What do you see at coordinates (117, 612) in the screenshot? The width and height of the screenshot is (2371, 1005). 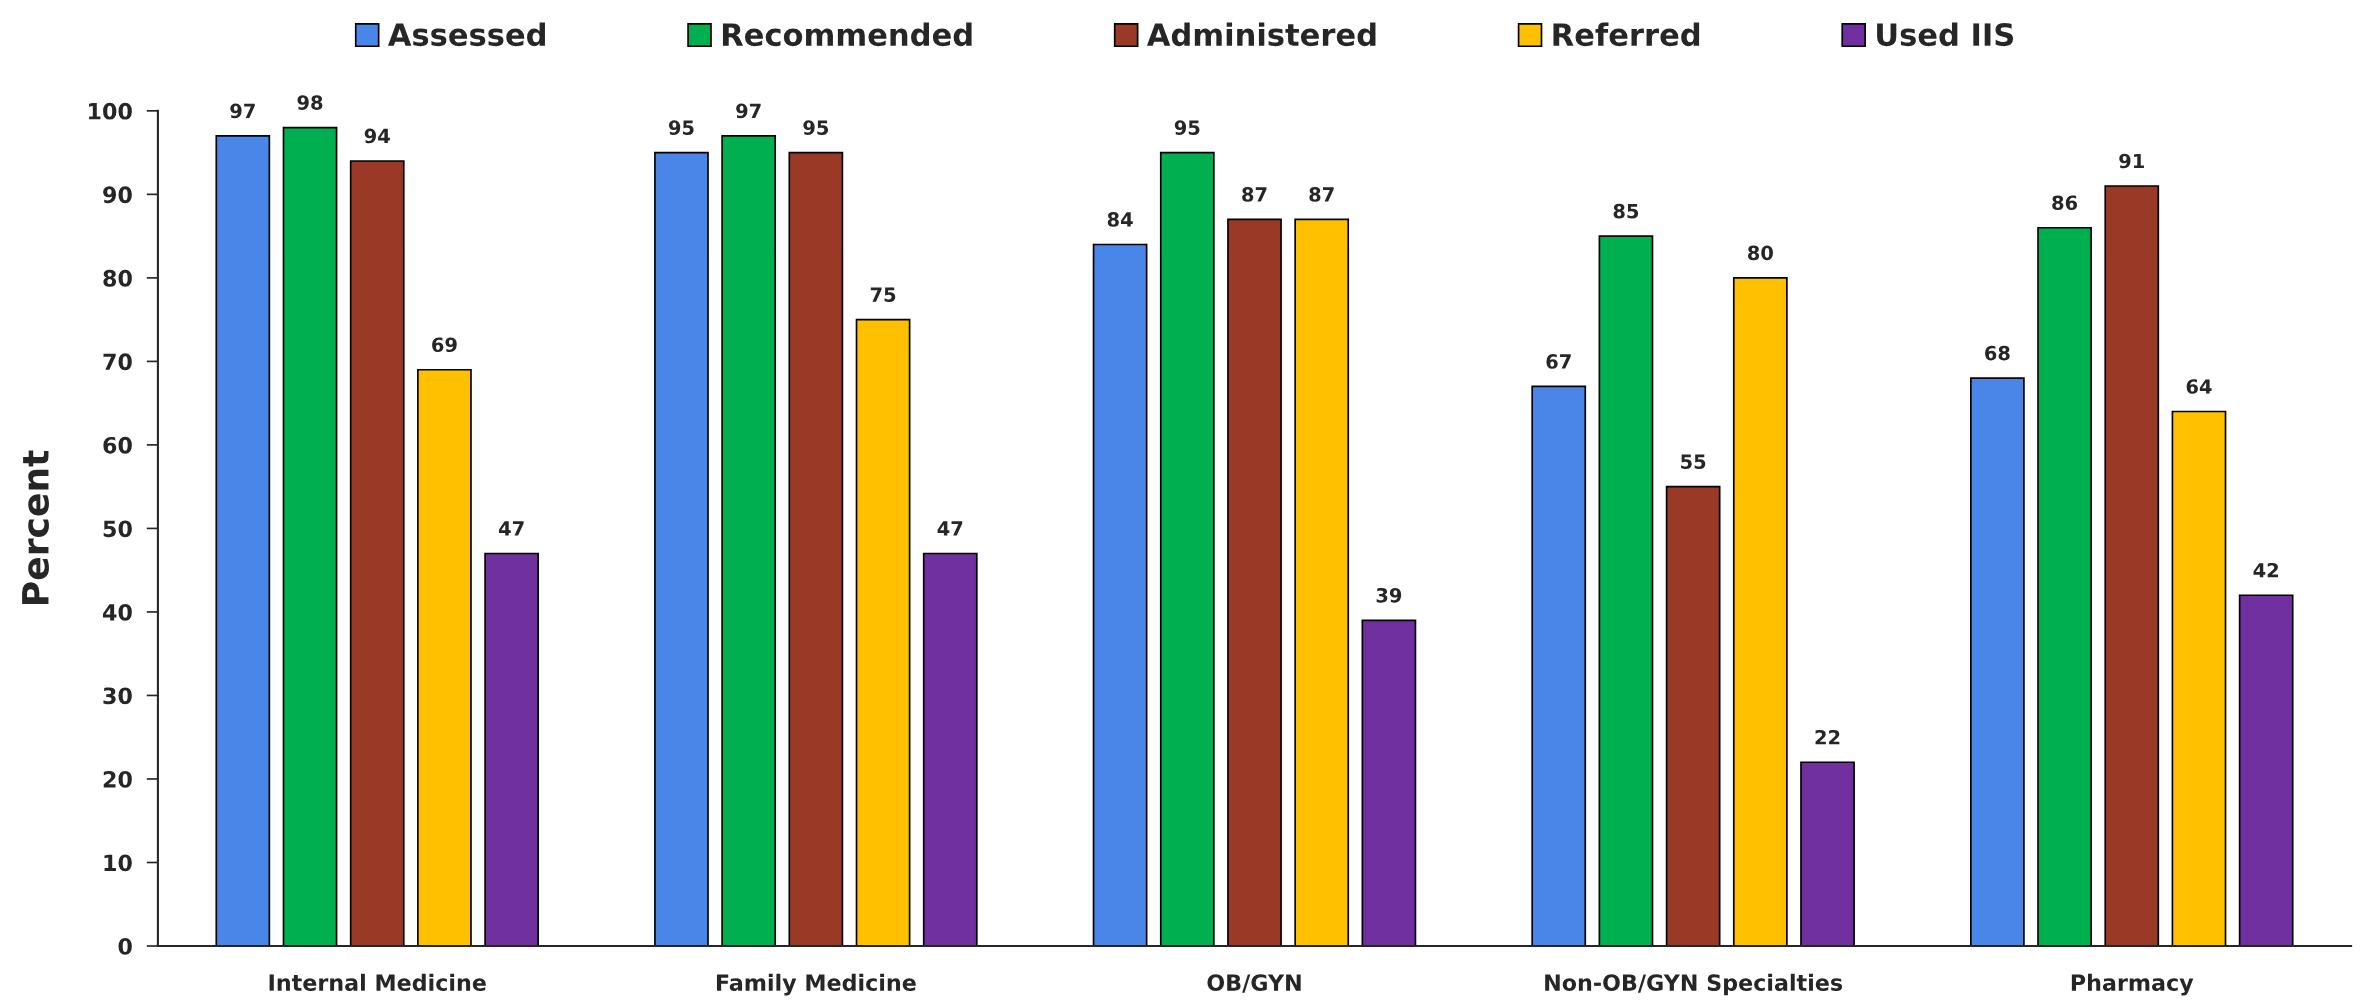 I see `y-tick-label: 40` at bounding box center [117, 612].